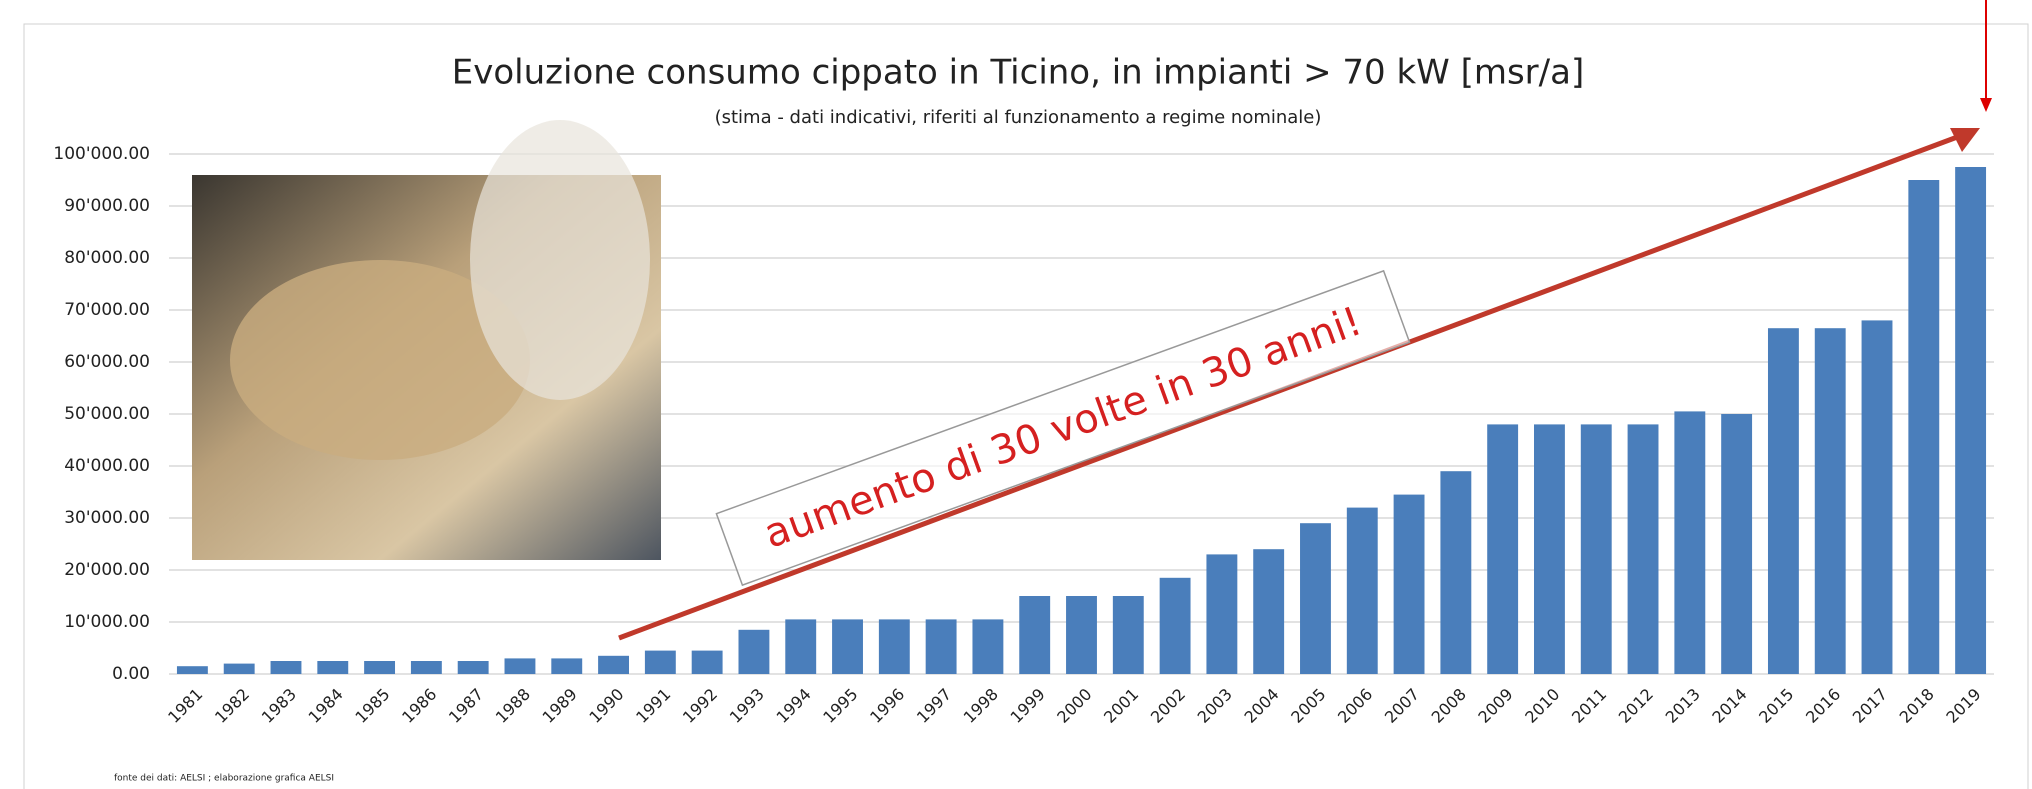  I want to click on pointer-arrow-head, so click(1986, 105).